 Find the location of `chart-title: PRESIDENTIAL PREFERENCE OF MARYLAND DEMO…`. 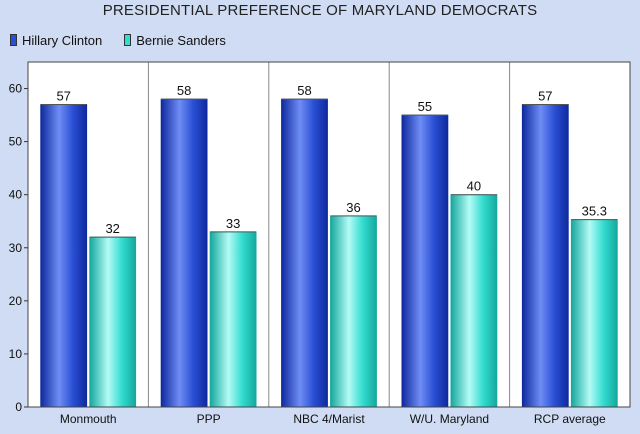

chart-title: PRESIDENTIAL PREFERENCE OF MARYLAND DEMO… is located at coordinates (320, 10).